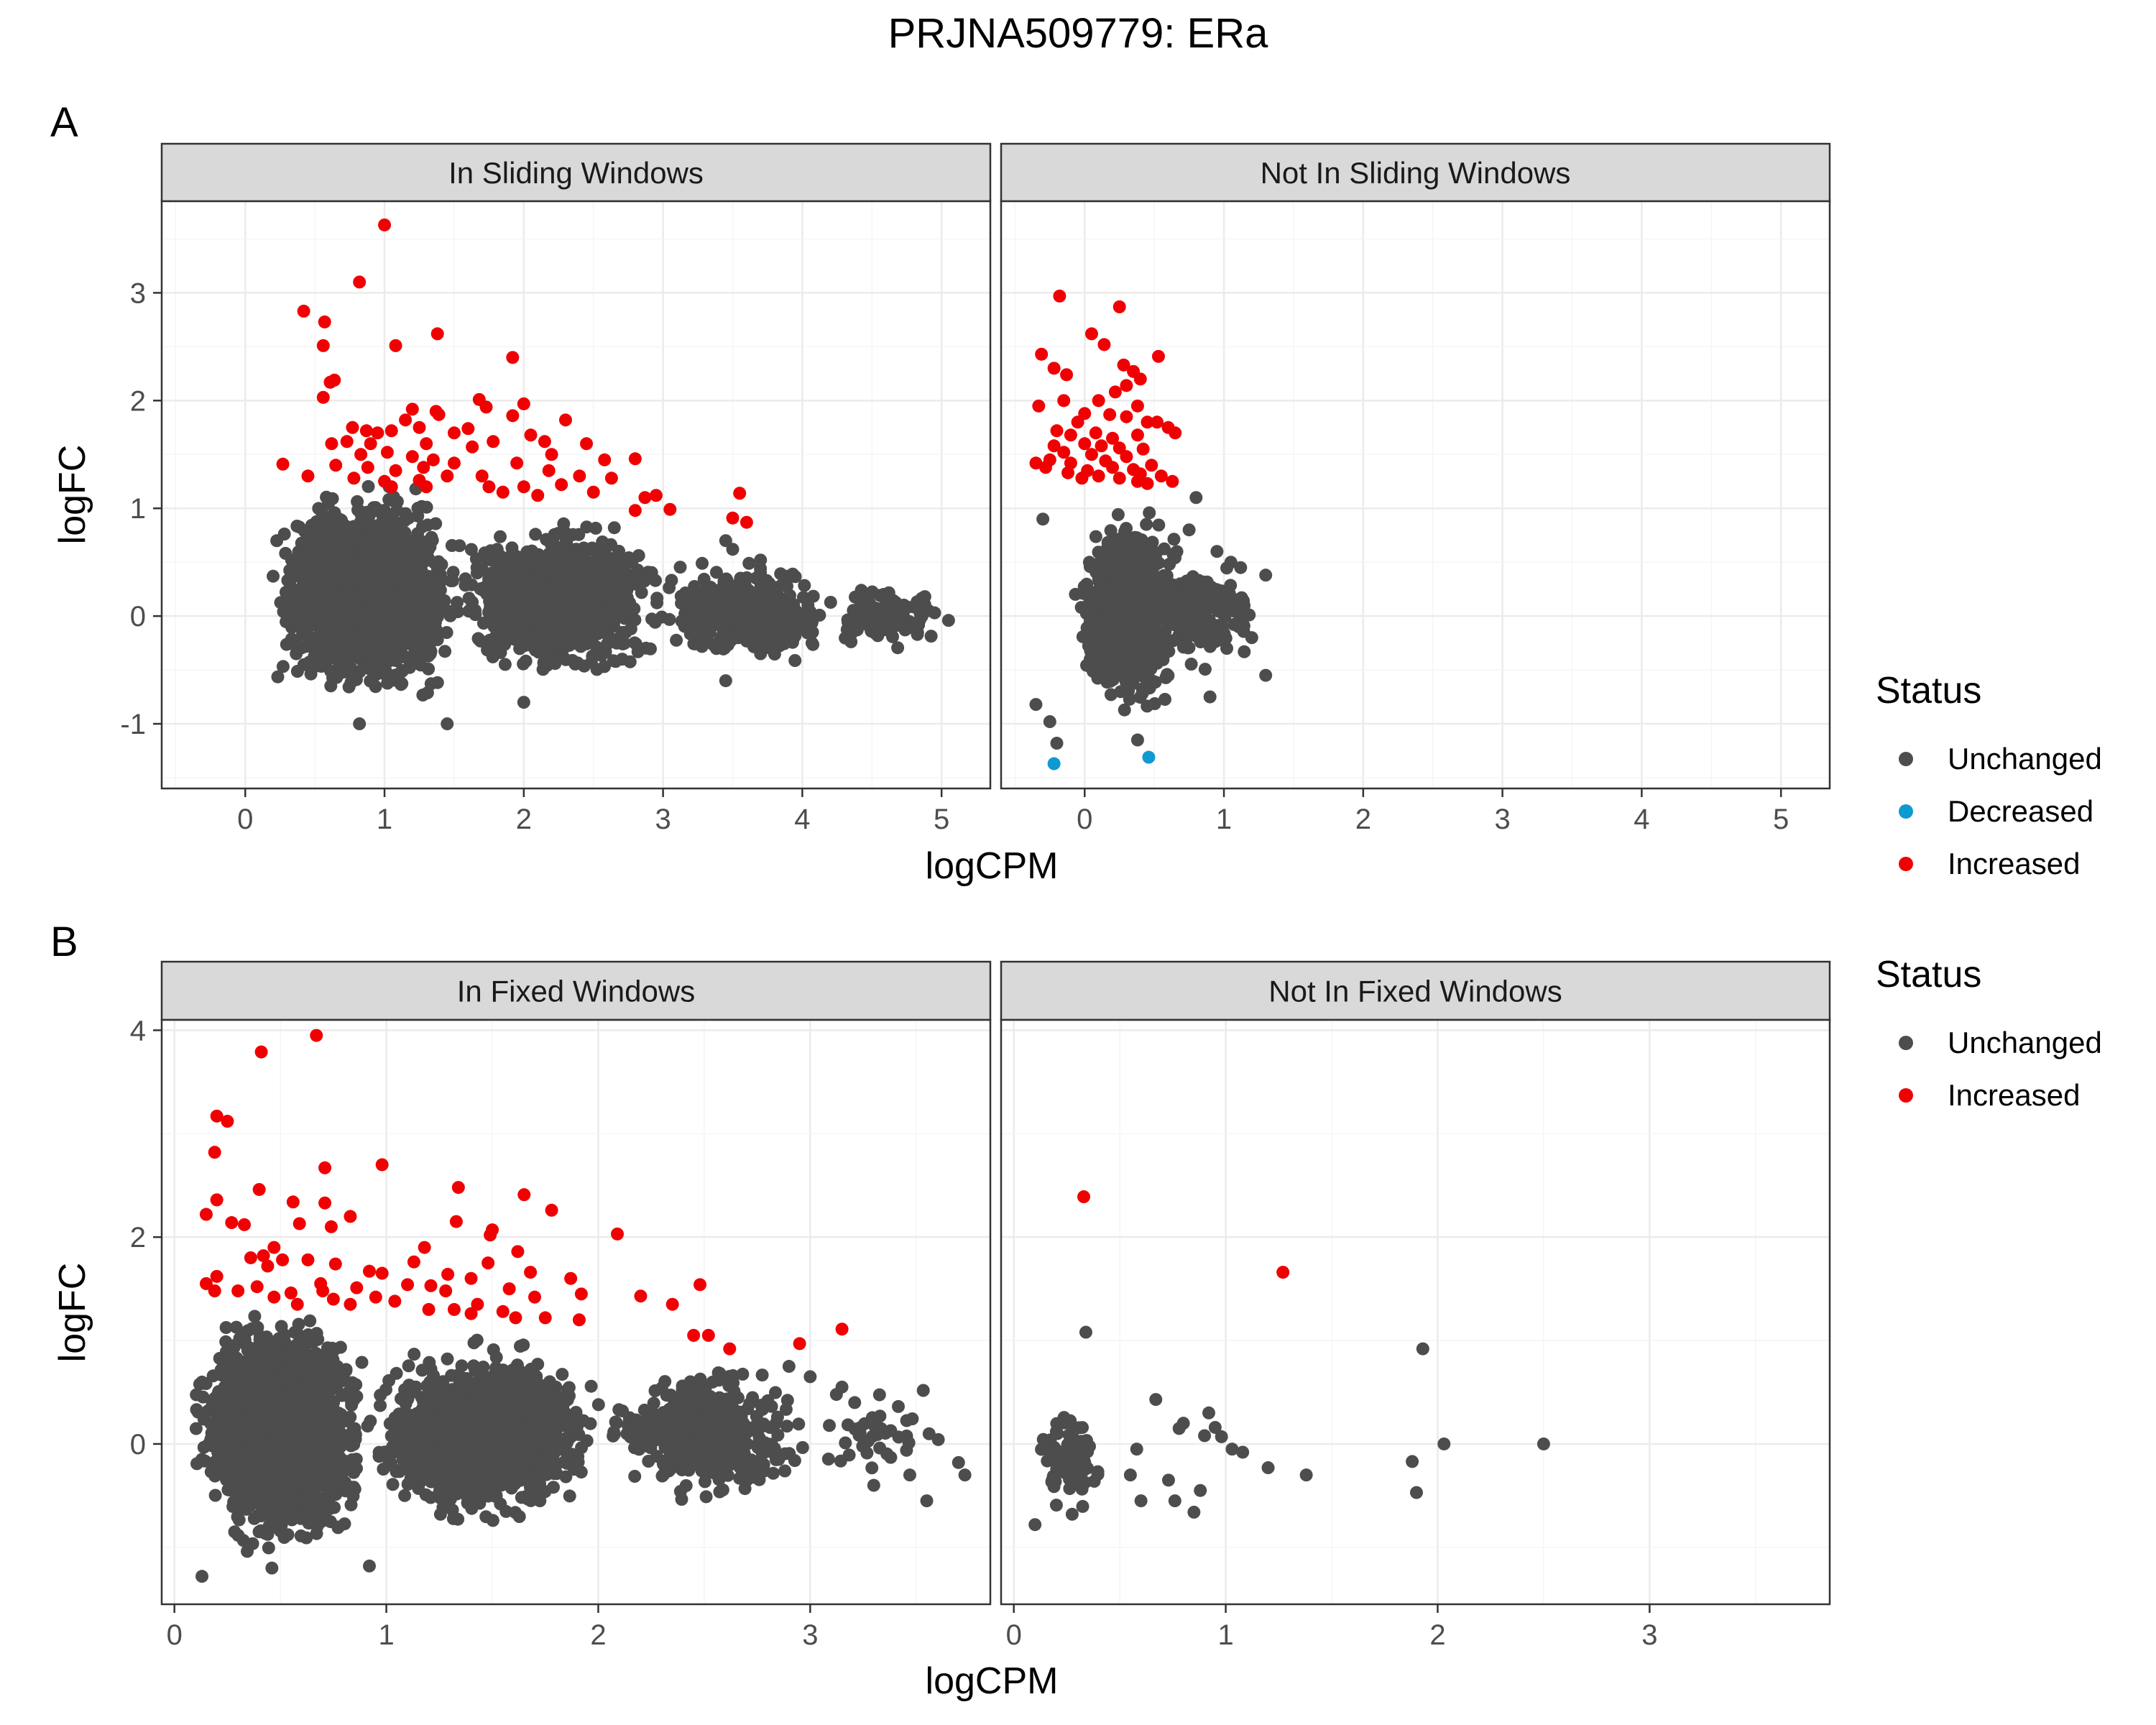 This screenshot has height=1725, width=2156. Describe the element at coordinates (941, 819) in the screenshot. I see `x-tick-label: 5` at that location.